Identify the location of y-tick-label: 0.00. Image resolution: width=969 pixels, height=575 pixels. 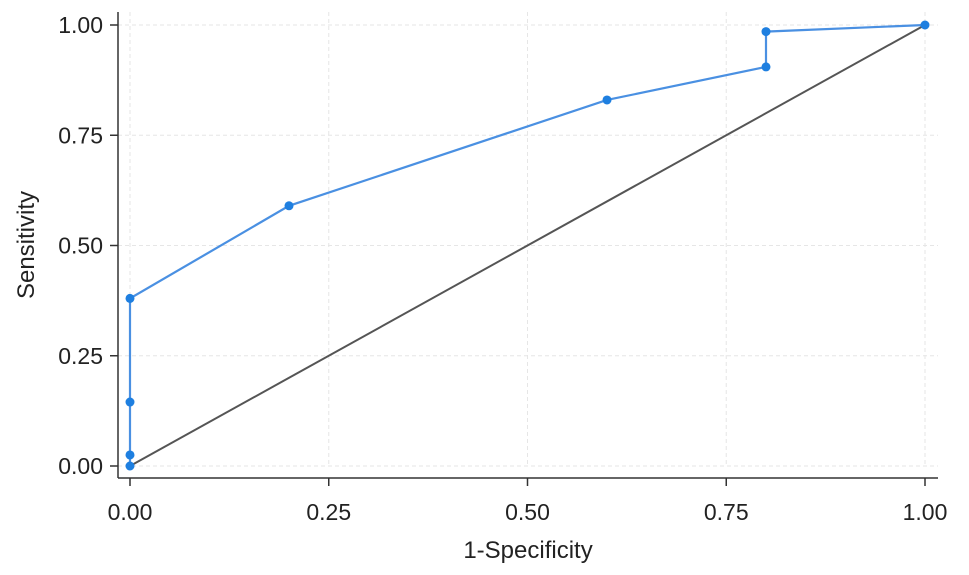
(80, 466).